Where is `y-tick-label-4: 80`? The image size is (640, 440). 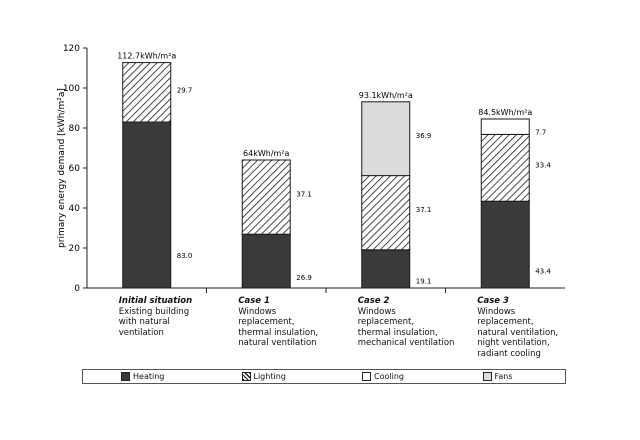 y-tick-label-4: 80 is located at coordinates (75, 129).